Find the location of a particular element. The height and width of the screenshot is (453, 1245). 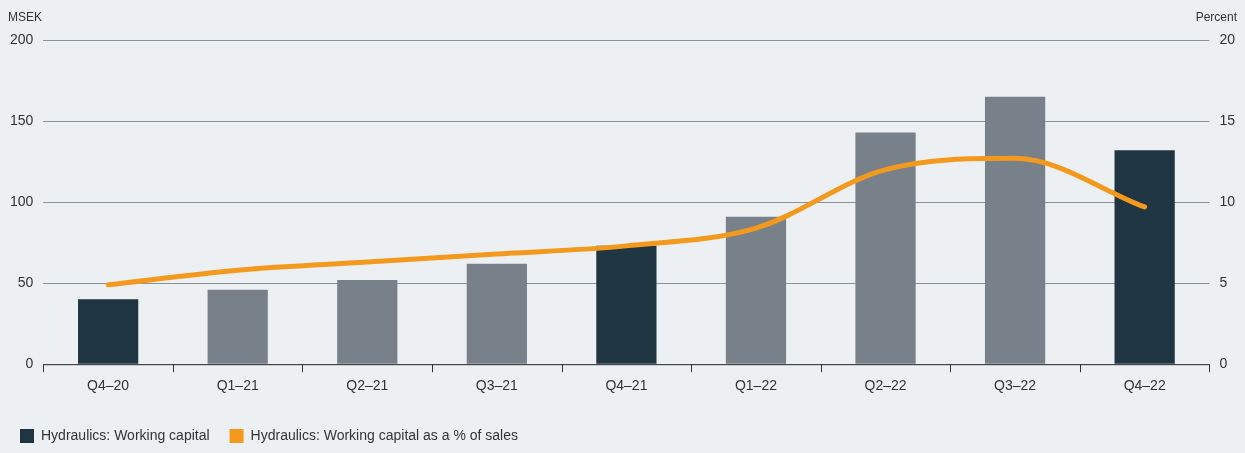

y-tick-label: 150 is located at coordinates (22, 119).